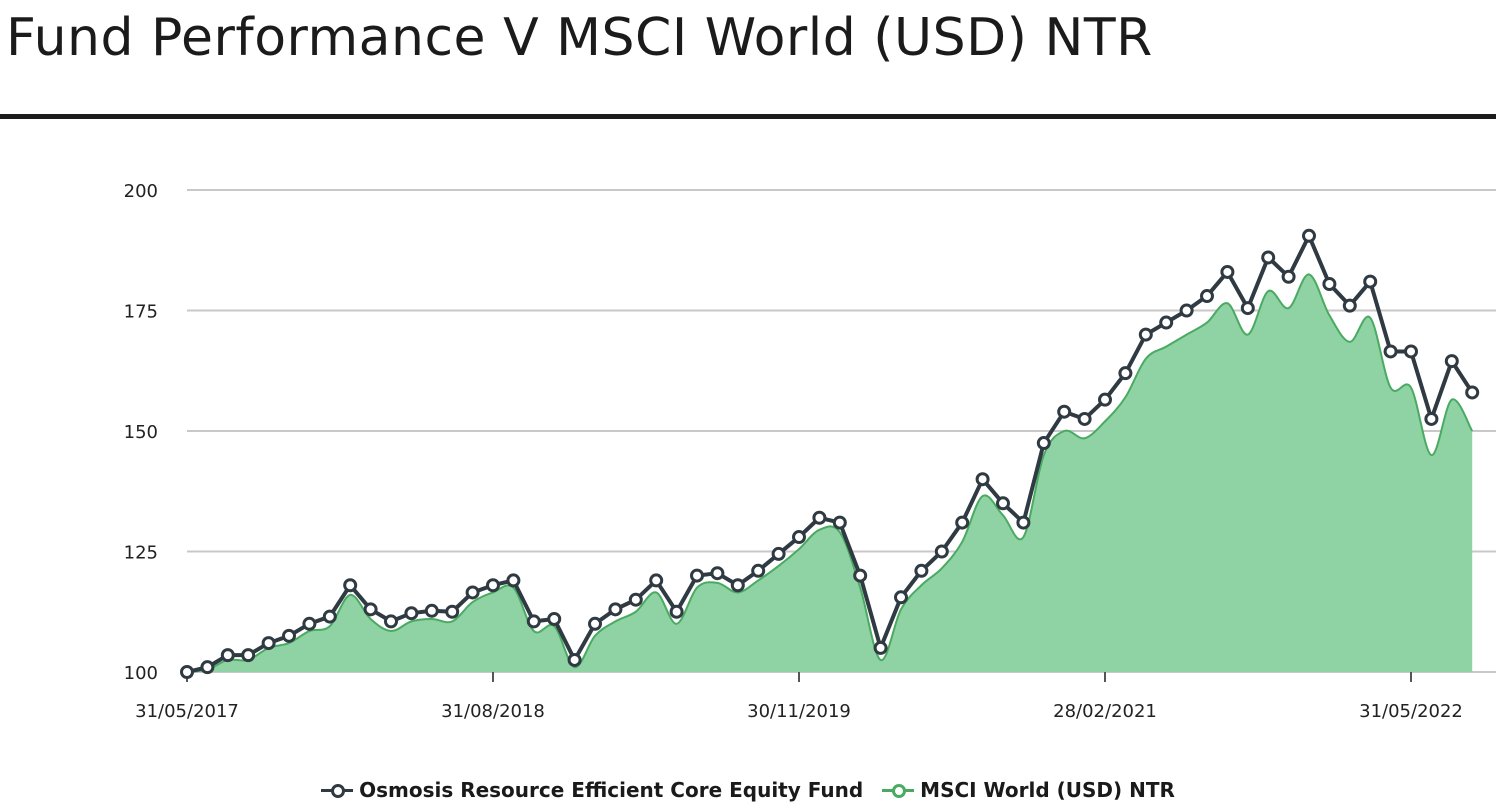 This screenshot has width=1496, height=809. What do you see at coordinates (1411, 711) in the screenshot?
I see `x-tick-label: 31/05/2022` at bounding box center [1411, 711].